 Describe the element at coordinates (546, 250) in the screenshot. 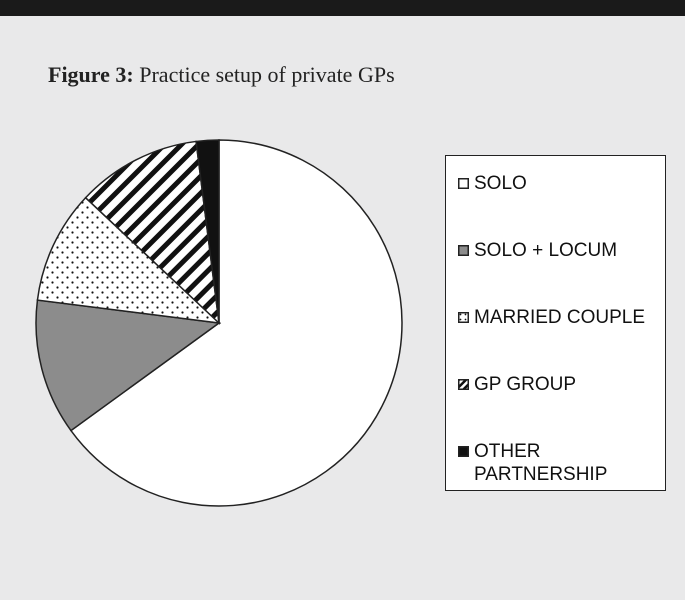

I see `legend-label: SOLO + LOCUM` at that location.